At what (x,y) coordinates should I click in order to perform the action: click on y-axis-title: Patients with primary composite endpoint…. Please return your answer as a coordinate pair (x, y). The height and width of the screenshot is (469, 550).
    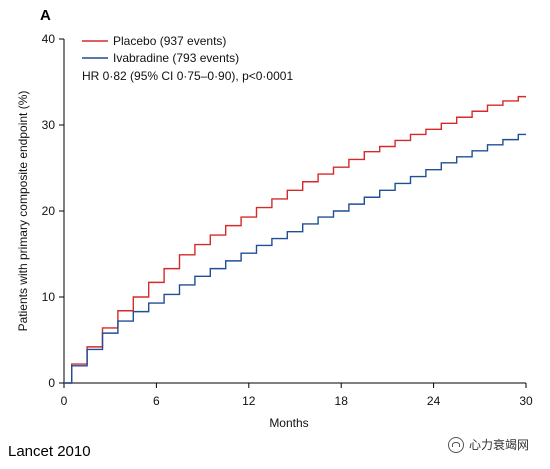
    Looking at the image, I should click on (23, 211).